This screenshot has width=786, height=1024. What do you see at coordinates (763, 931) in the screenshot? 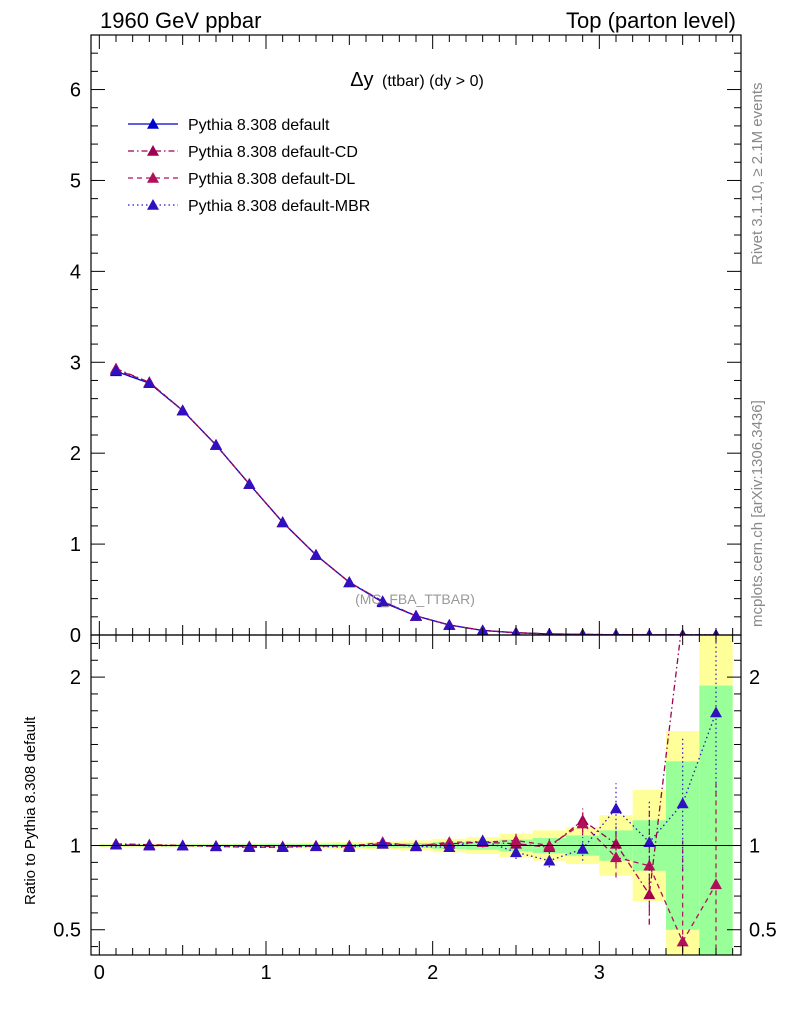
I see `ratio-y-tick-label-right: 0.5` at bounding box center [763, 931].